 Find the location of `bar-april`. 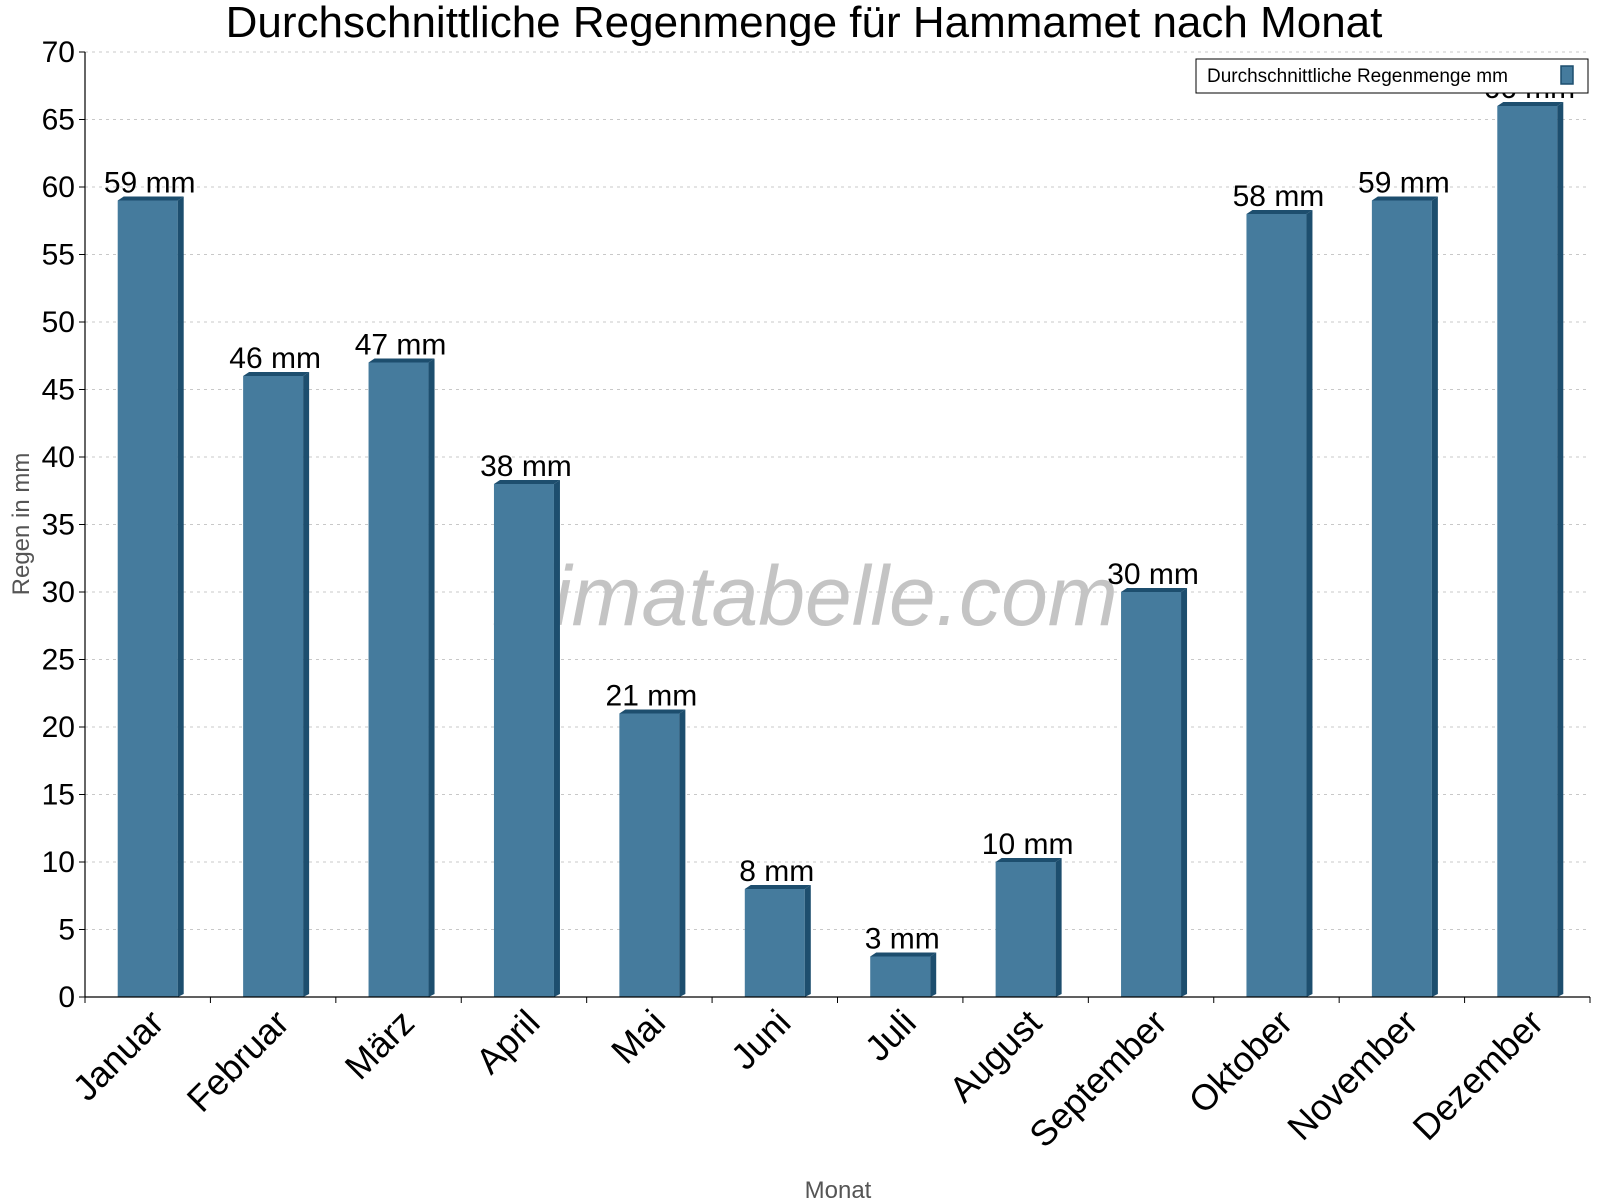

bar-april is located at coordinates (526, 738).